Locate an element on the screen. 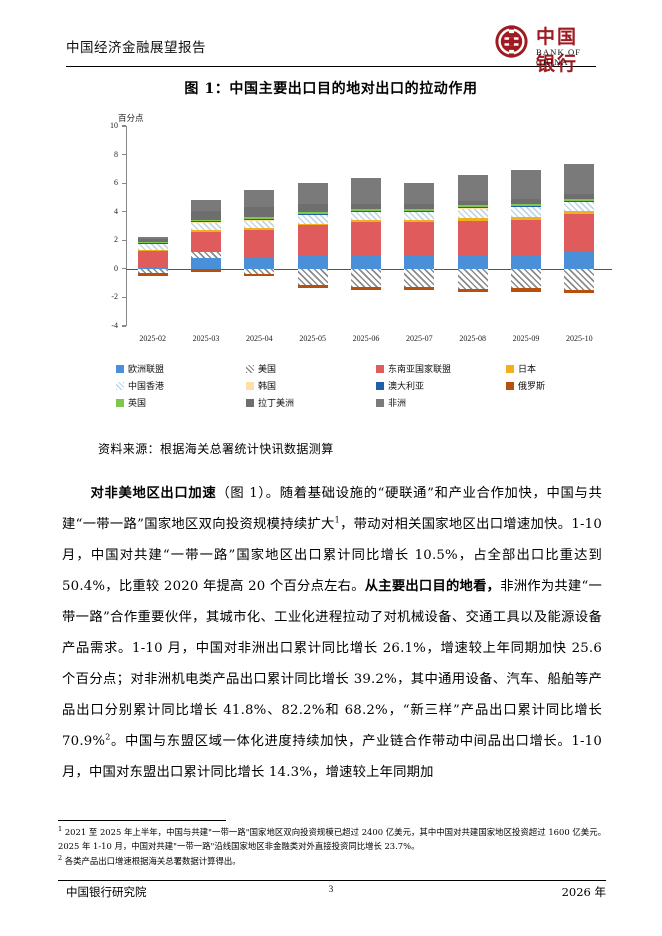  legend-row: 欧洲联盟 美国 东南亚国家联盟 日本 is located at coordinates (356, 370).